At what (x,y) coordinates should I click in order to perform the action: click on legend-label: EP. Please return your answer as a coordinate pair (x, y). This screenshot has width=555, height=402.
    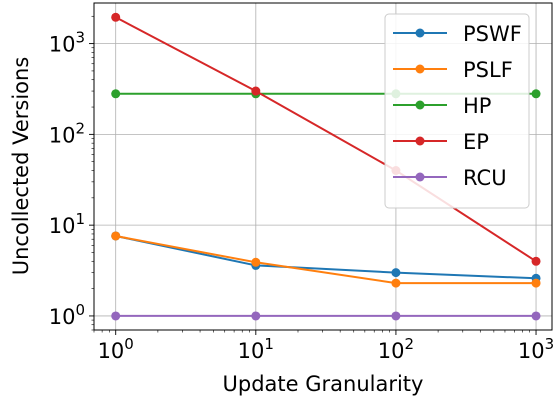
    Looking at the image, I should click on (476, 142).